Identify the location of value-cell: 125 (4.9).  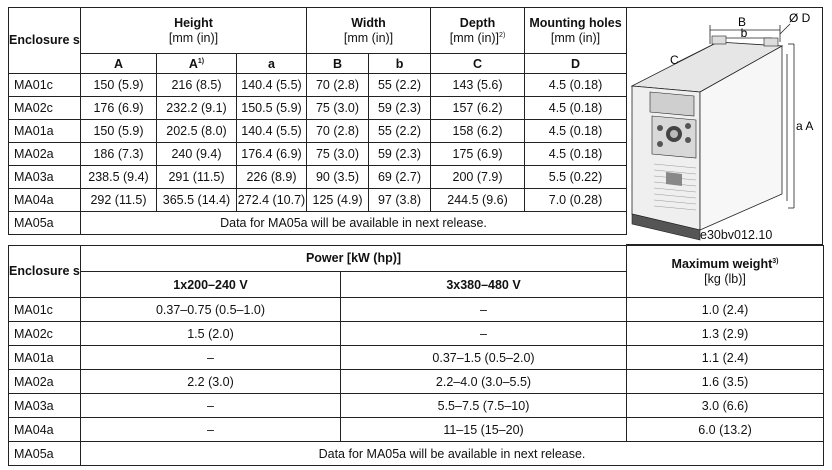
(338, 200).